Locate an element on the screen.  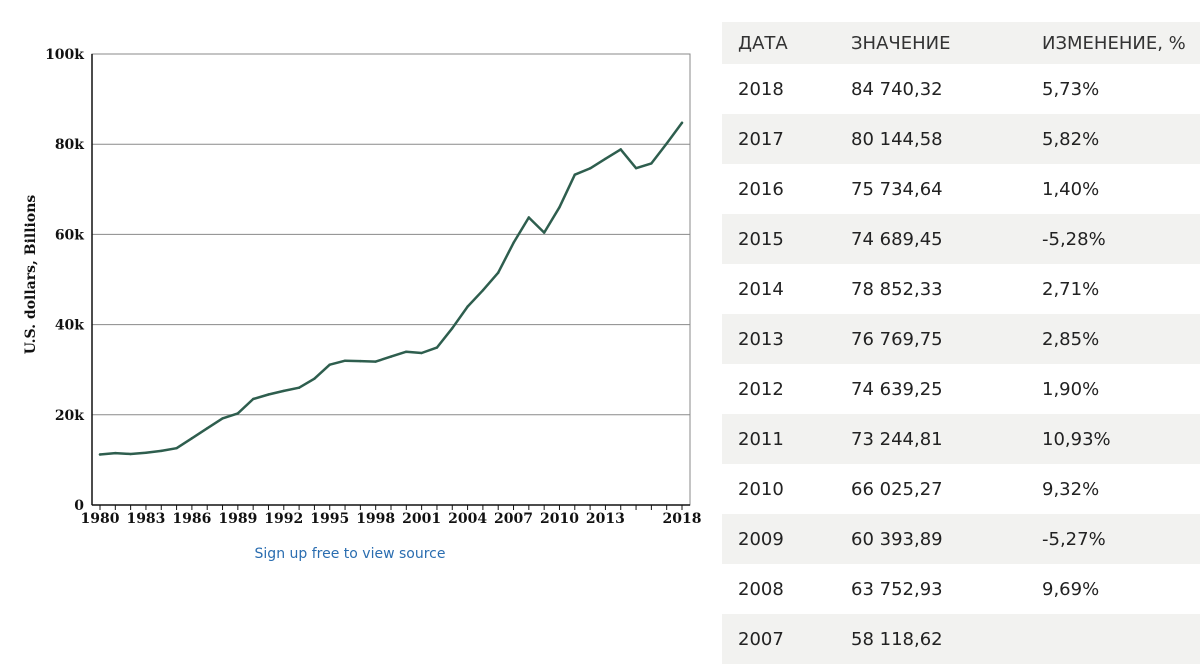
cell-date: 2010 is located at coordinates (778, 489).